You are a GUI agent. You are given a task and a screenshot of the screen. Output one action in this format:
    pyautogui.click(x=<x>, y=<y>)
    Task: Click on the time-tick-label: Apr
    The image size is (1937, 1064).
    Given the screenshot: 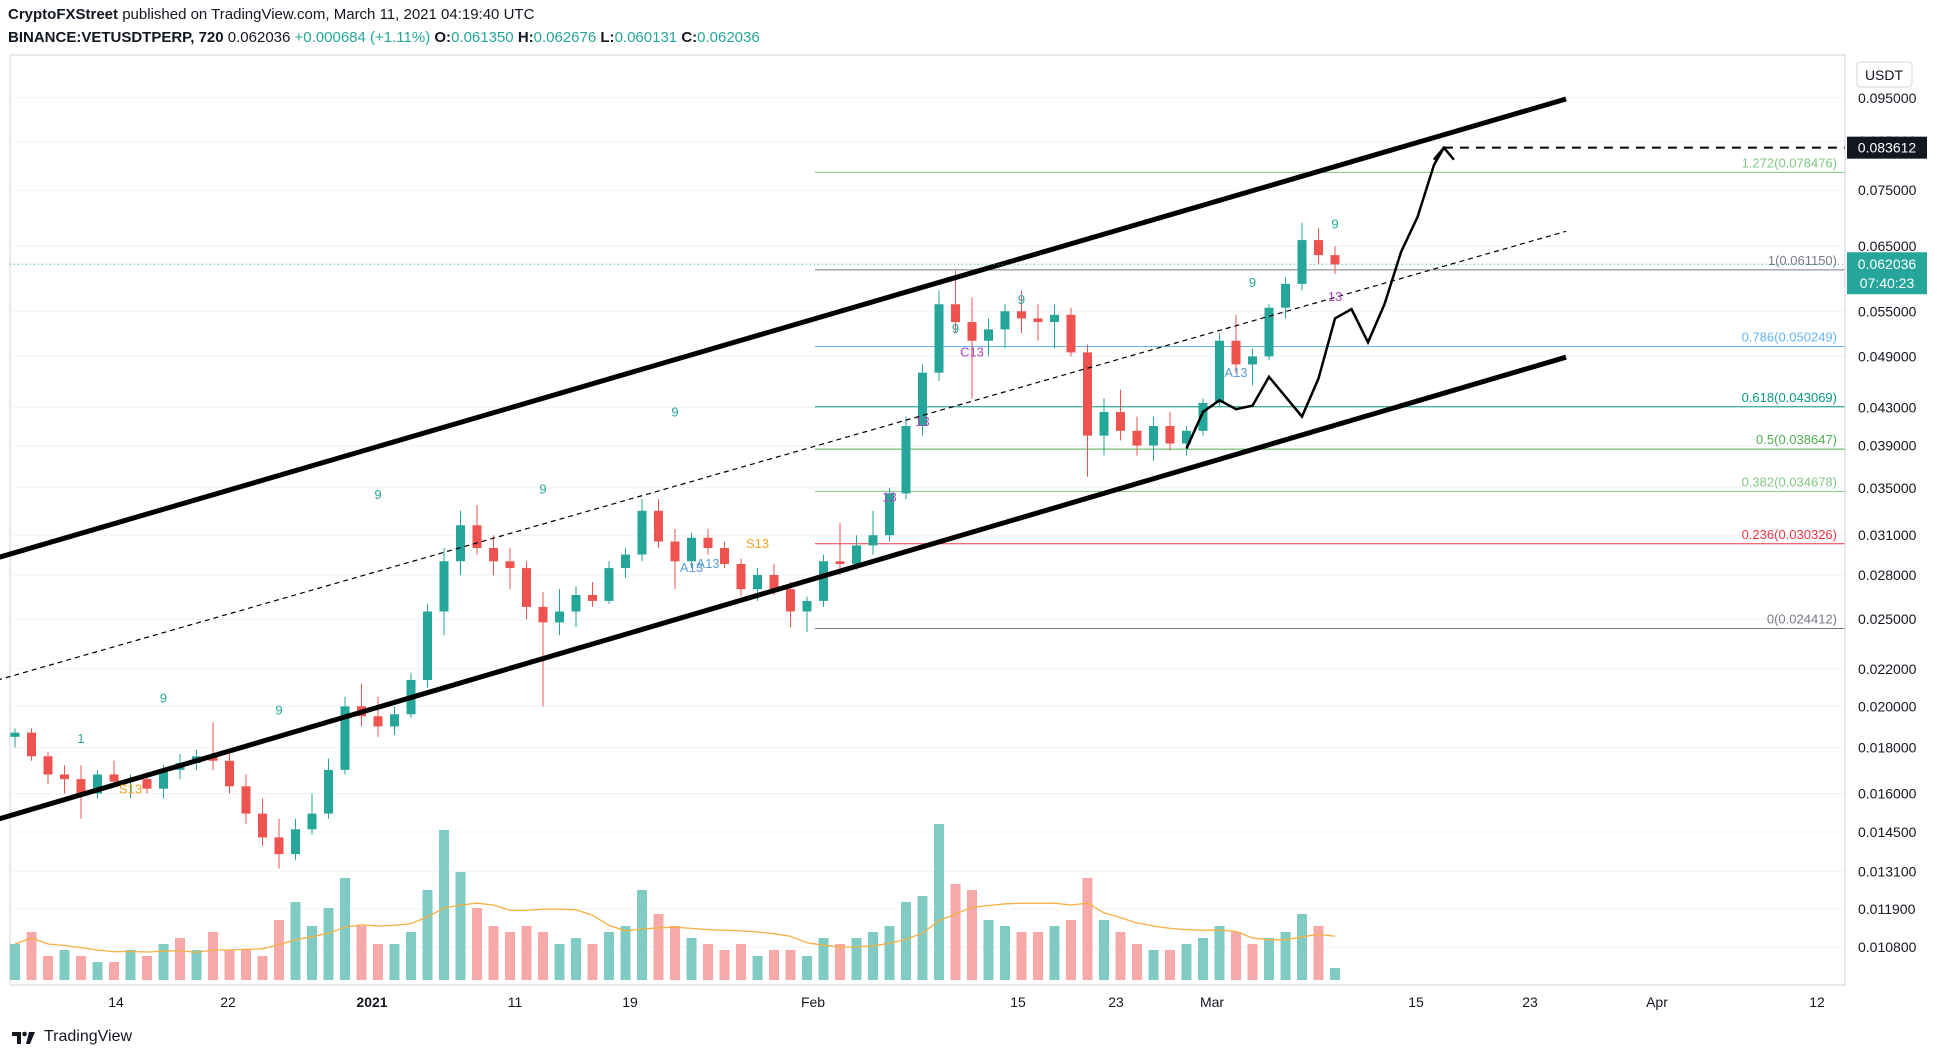 What is the action you would take?
    pyautogui.click(x=1657, y=1002)
    